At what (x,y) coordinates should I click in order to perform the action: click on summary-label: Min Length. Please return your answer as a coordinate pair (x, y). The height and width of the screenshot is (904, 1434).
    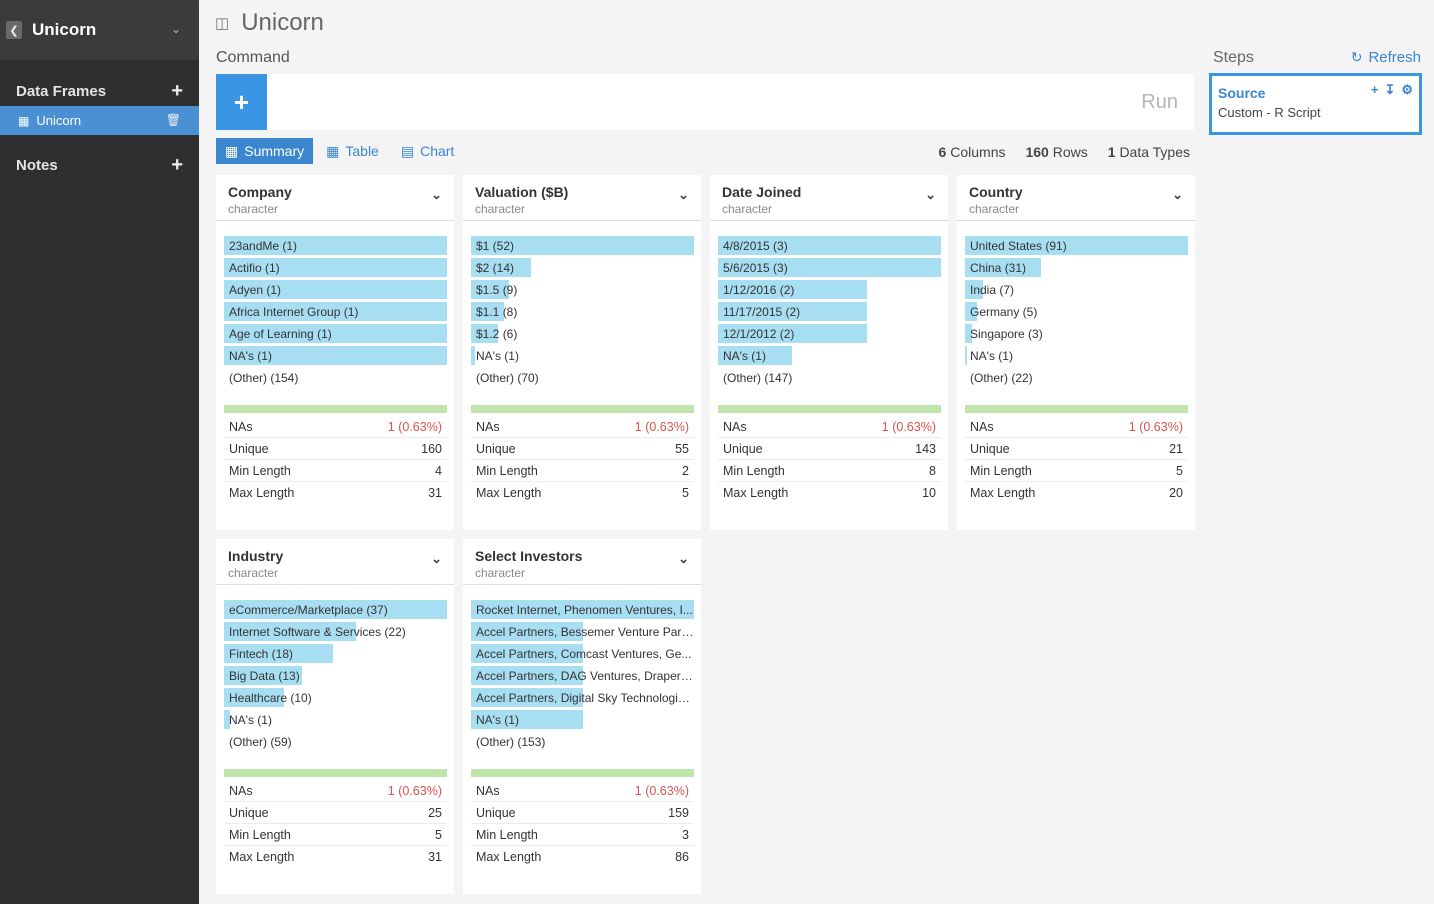
    Looking at the image, I should click on (754, 470).